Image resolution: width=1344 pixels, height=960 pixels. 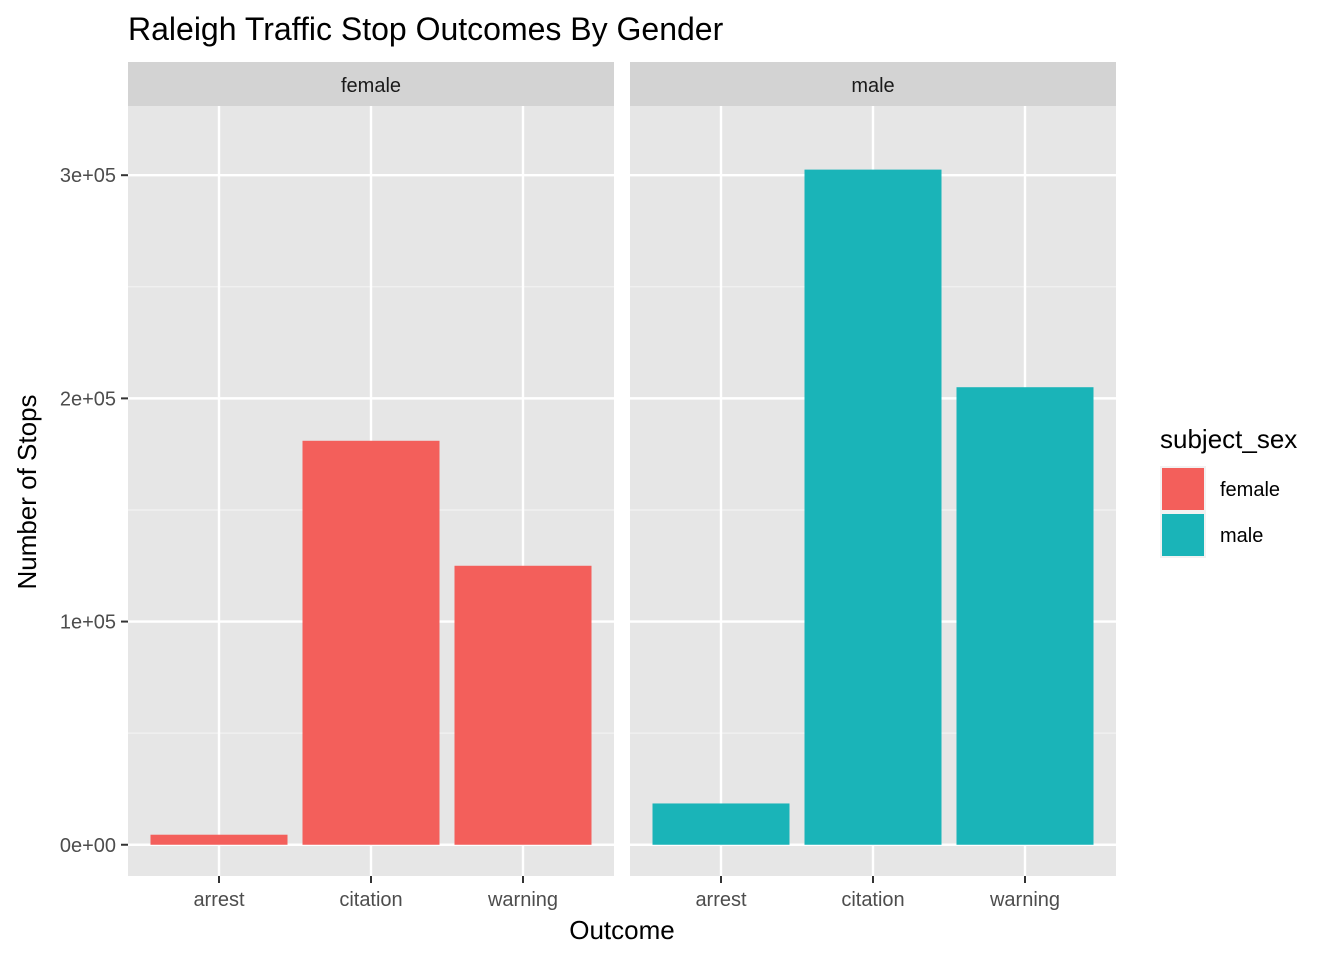 I want to click on bar-male-citation, so click(x=873, y=507).